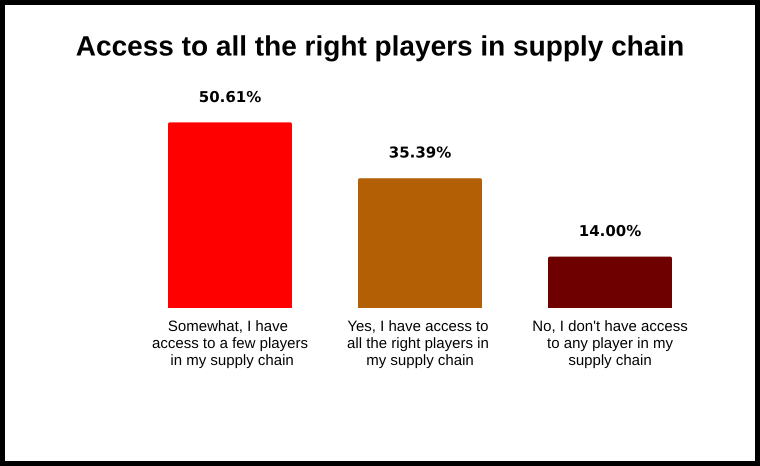 This screenshot has width=760, height=466. What do you see at coordinates (610, 231) in the screenshot?
I see `data-label: 14.00%` at bounding box center [610, 231].